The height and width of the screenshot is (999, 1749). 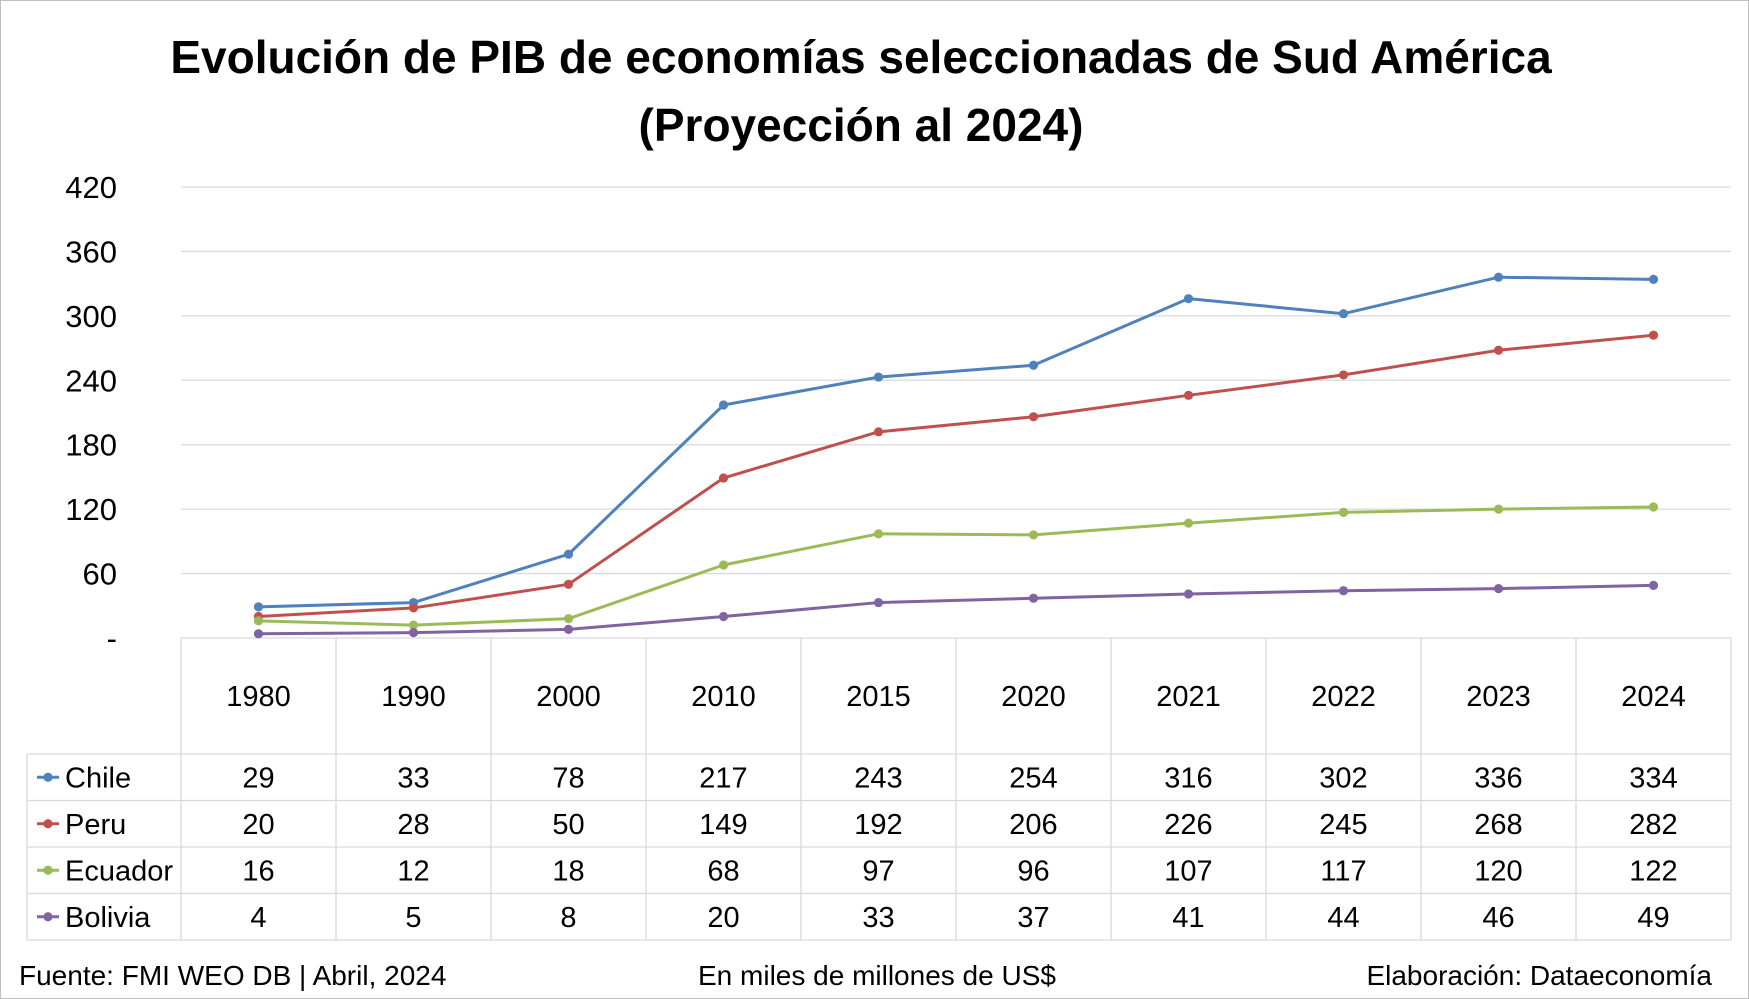 I want to click on data-label: 254, so click(x=1033, y=778).